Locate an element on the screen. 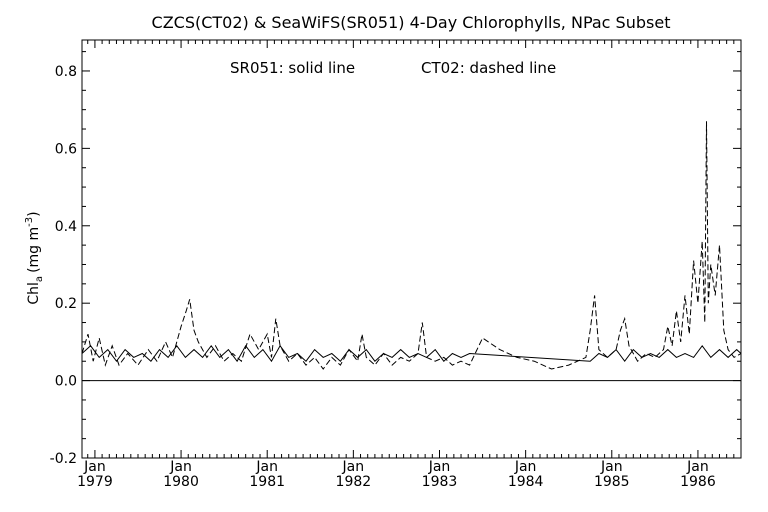  y-axis-label-subscript: a is located at coordinates (39, 279).